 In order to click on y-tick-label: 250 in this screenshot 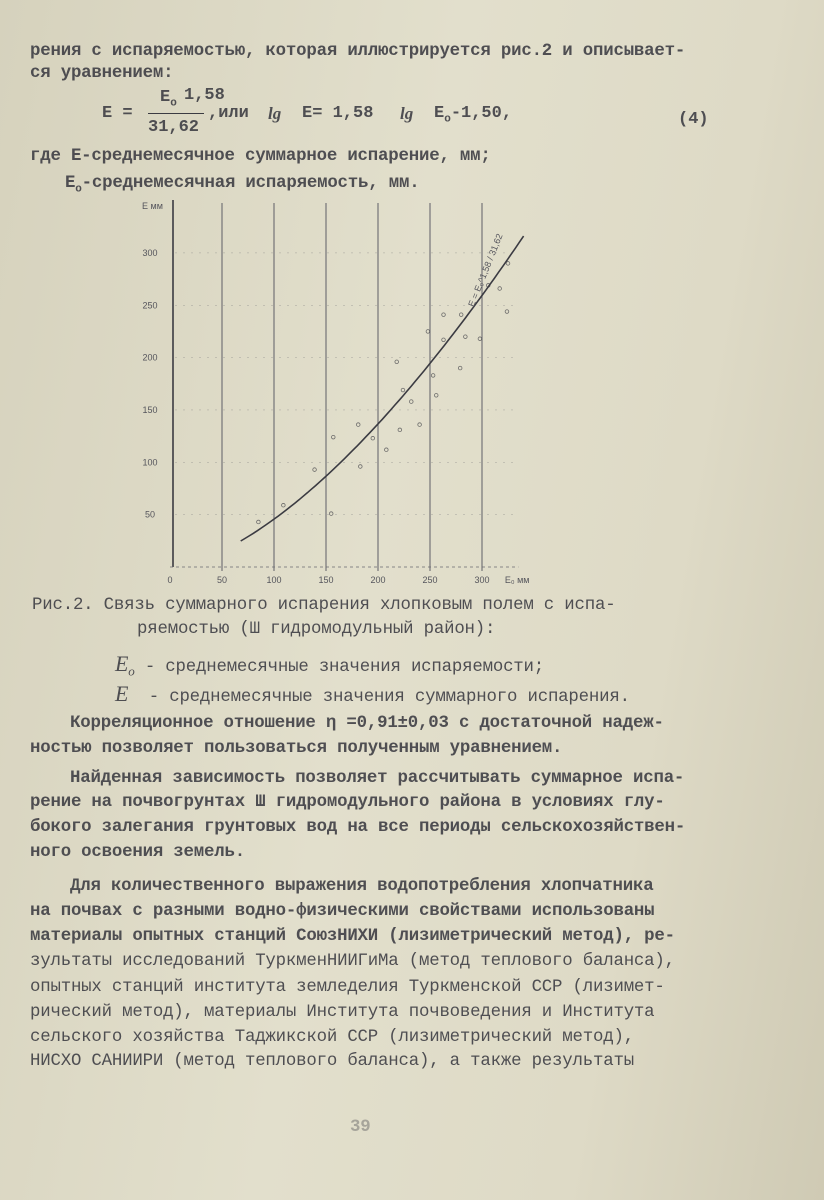, I will do `click(149, 305)`.